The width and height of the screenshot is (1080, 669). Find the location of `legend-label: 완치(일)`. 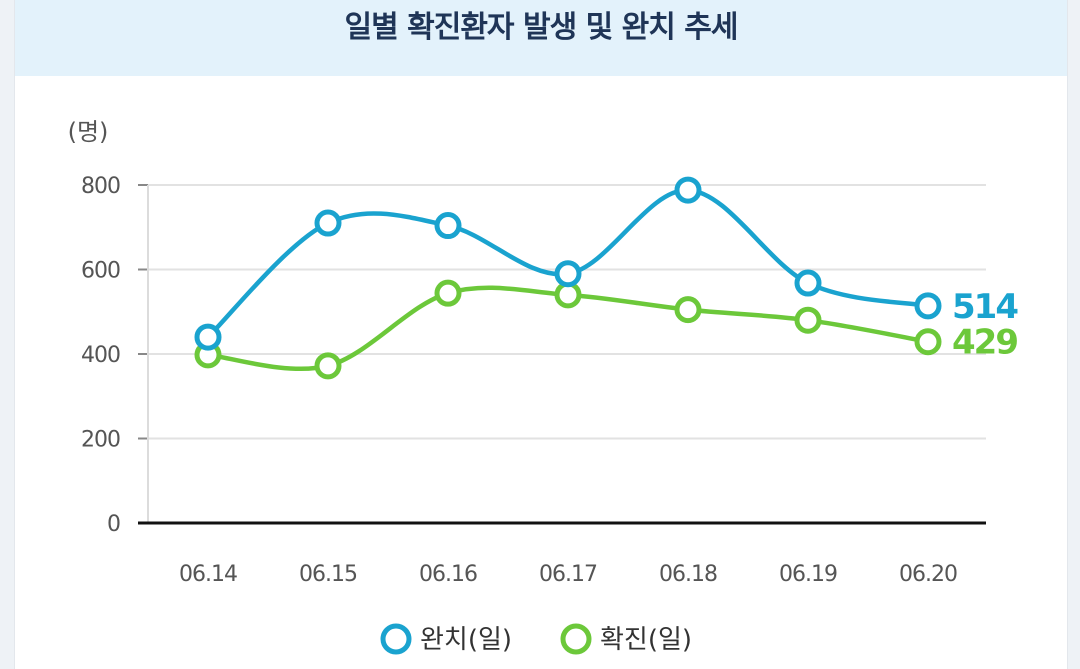

legend-label: 완치(일) is located at coordinates (466, 640).